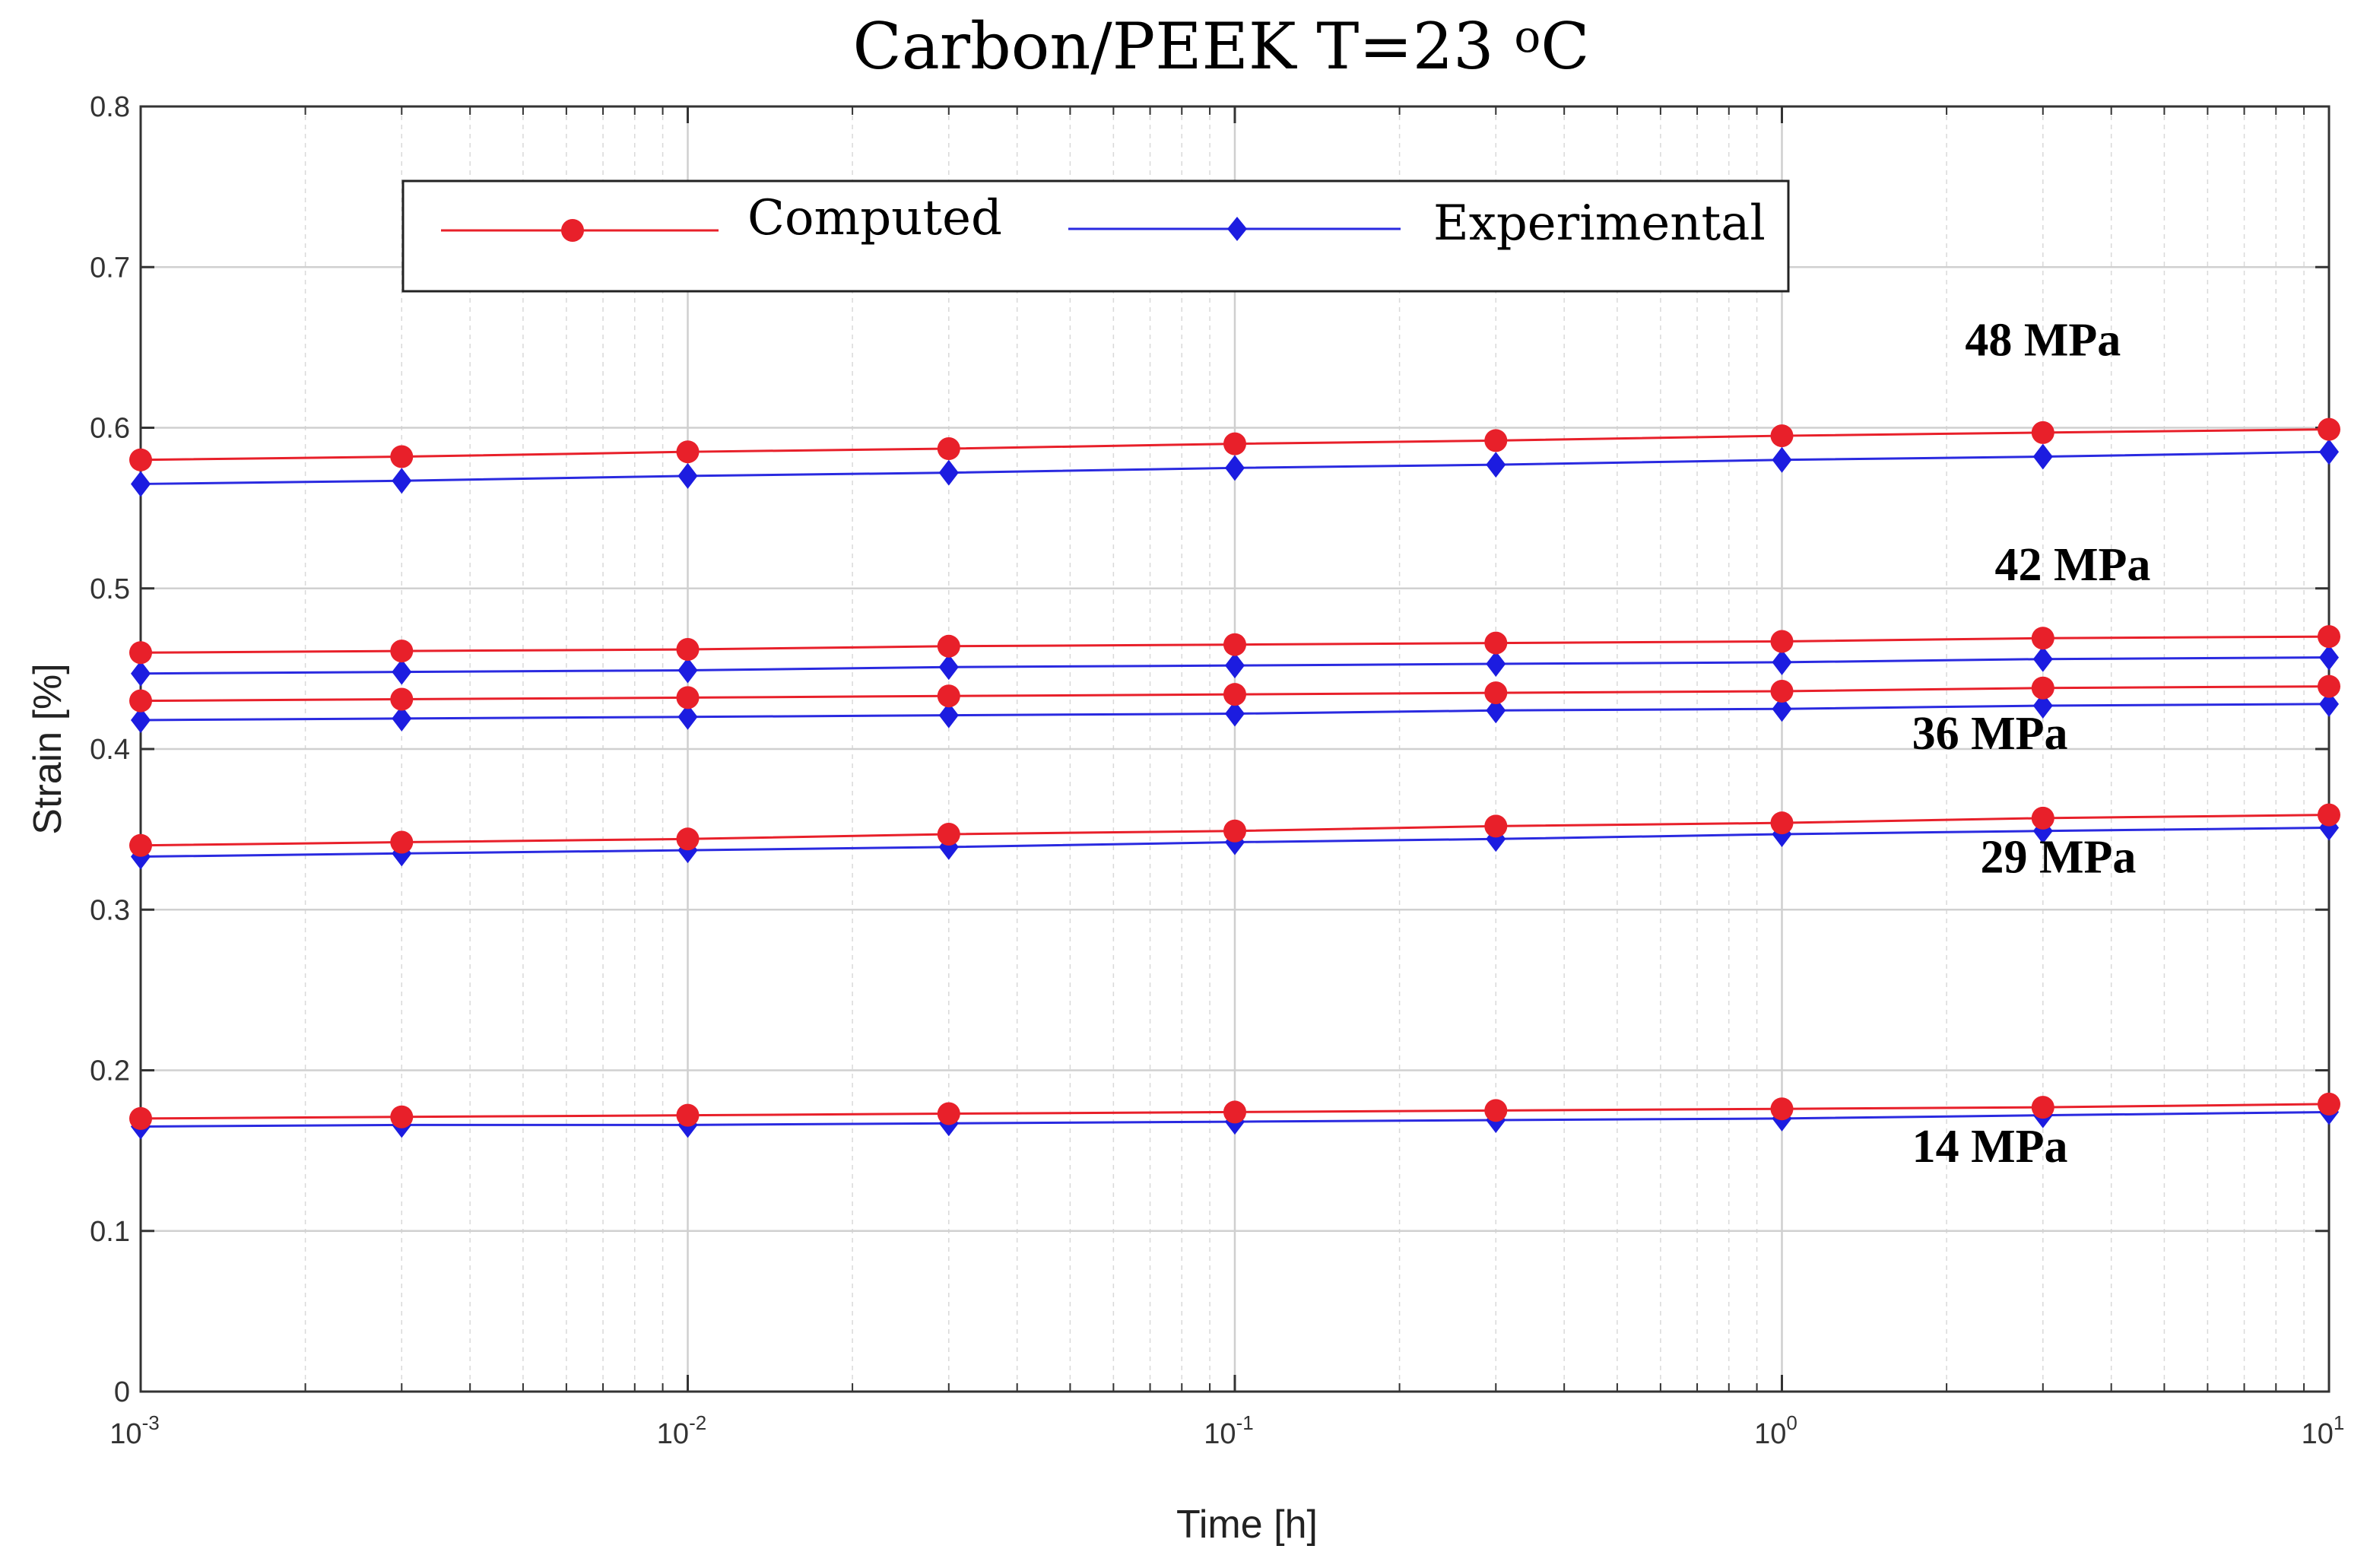  I want to click on legend-box, so click(1095, 236).